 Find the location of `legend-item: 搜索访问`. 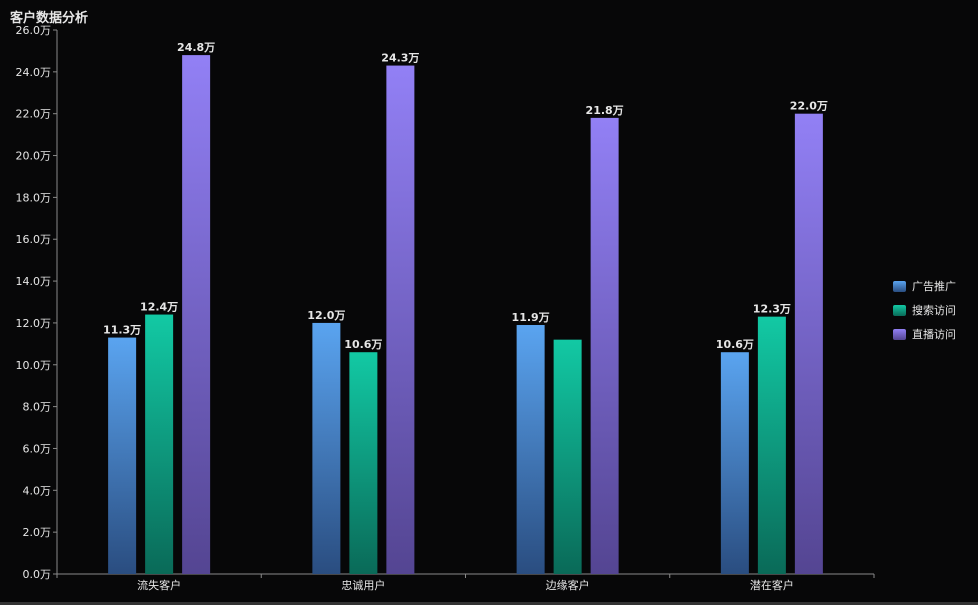

legend-item: 搜索访问 is located at coordinates (935, 310).